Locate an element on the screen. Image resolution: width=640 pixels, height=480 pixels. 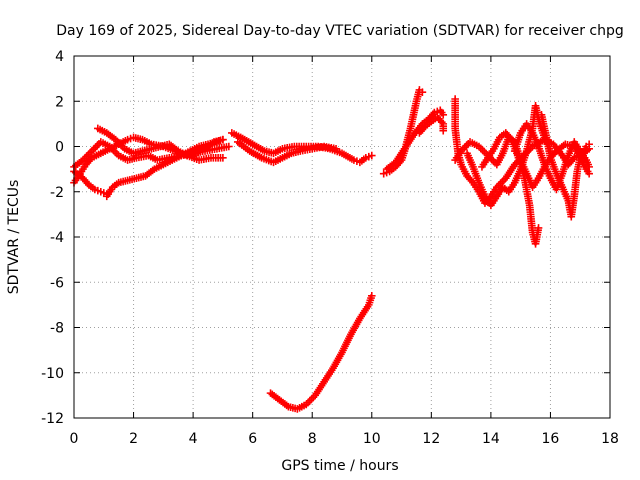
y-tick-label: -12 is located at coordinates (52, 419).